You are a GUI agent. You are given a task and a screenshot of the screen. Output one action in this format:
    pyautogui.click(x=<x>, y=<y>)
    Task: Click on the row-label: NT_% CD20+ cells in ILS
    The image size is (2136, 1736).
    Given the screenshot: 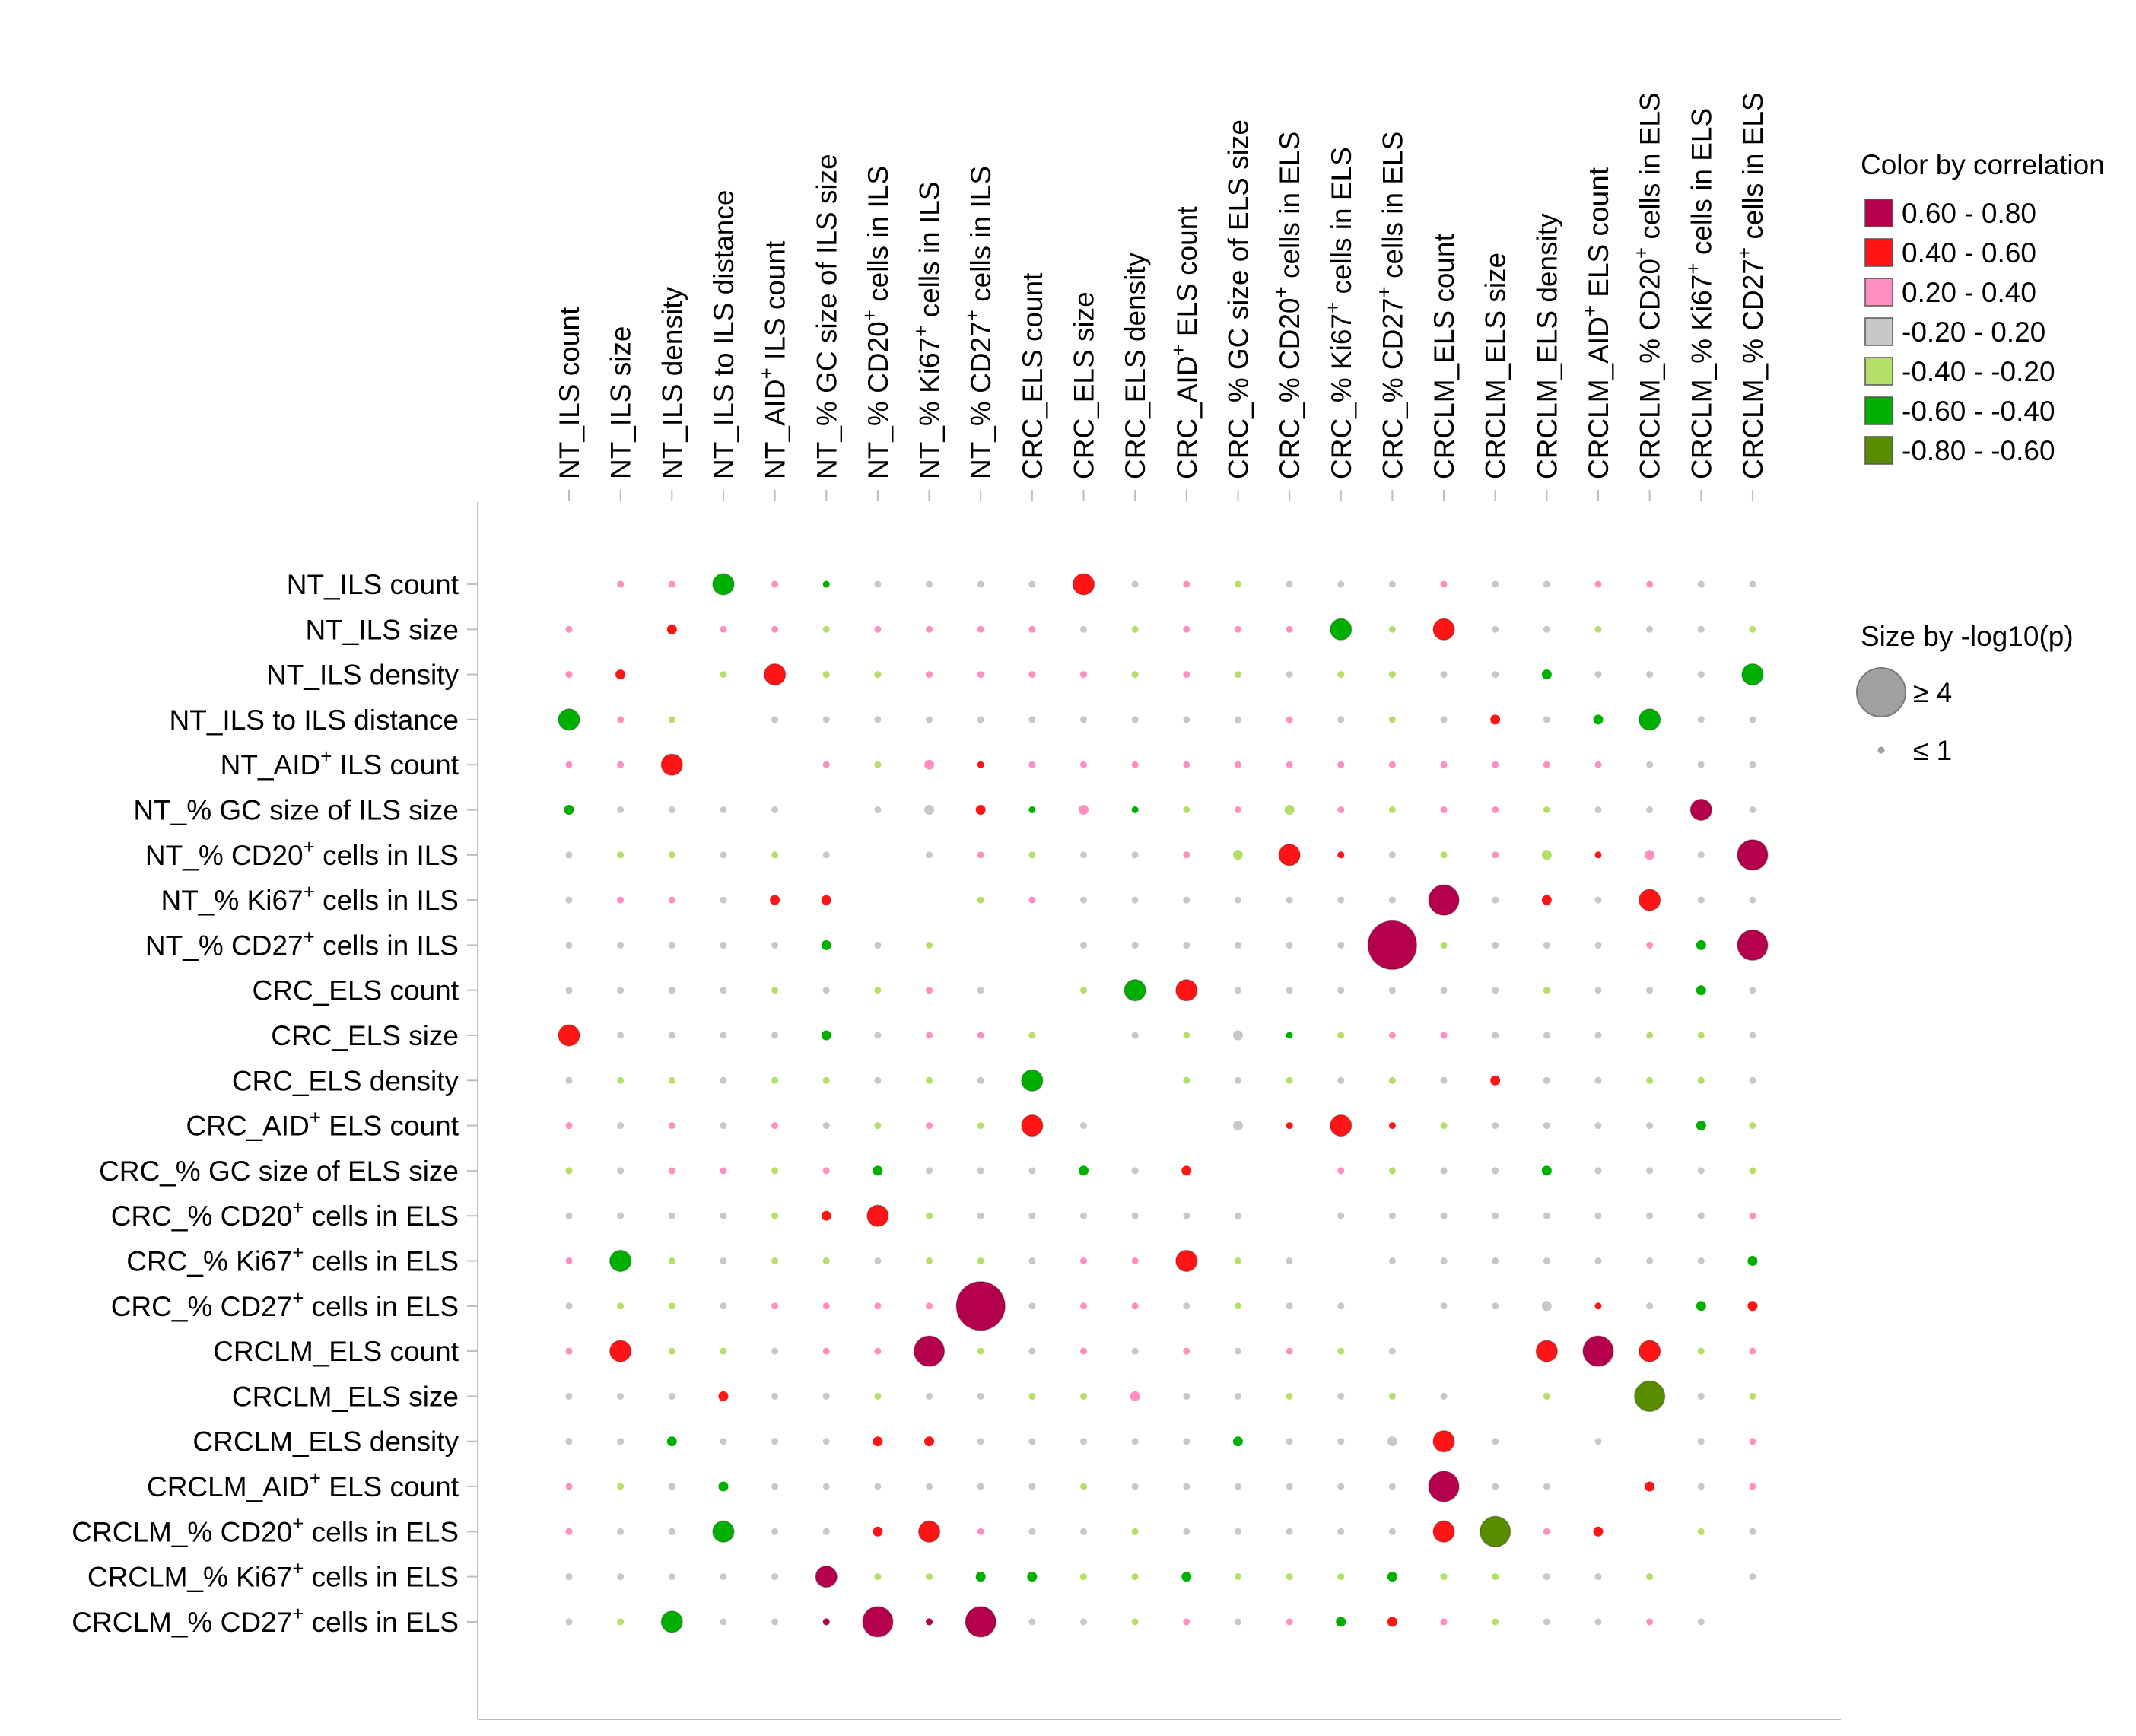 What is the action you would take?
    pyautogui.click(x=302, y=853)
    